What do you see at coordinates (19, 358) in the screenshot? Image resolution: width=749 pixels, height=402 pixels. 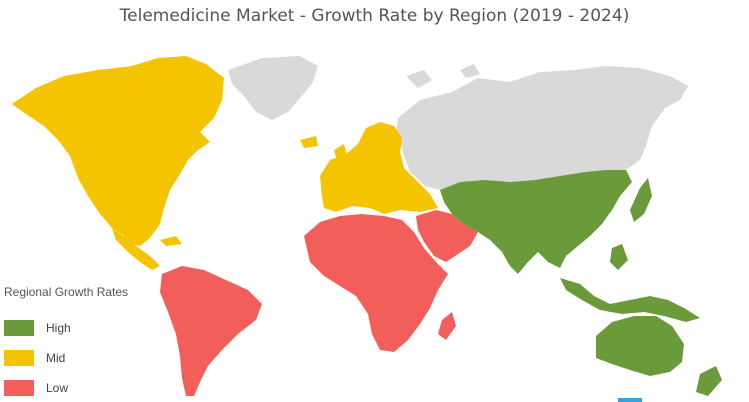 I see `legend-swatch-mid` at bounding box center [19, 358].